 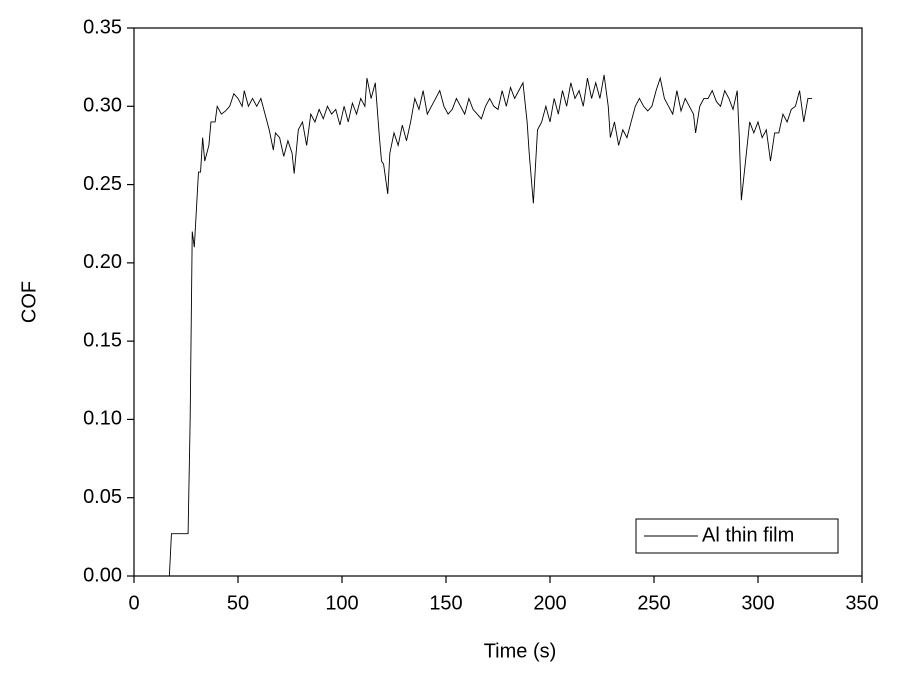 I want to click on y-tick-label: 0.25, so click(x=102, y=184).